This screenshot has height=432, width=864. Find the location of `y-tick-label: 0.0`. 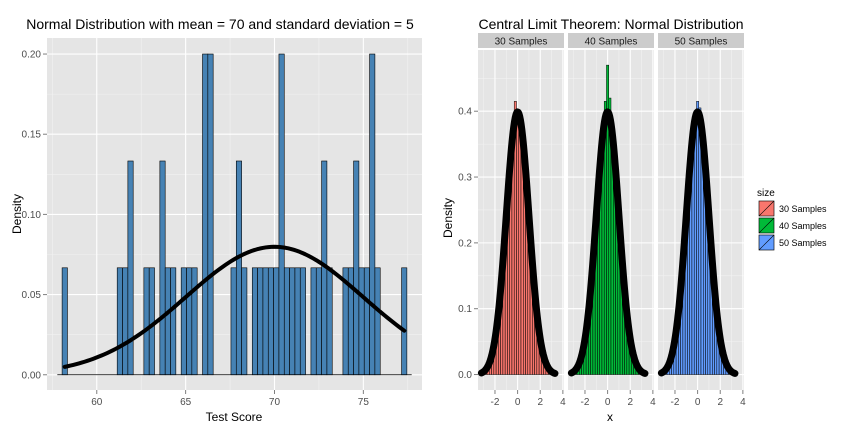

y-tick-label: 0.0 is located at coordinates (465, 375).